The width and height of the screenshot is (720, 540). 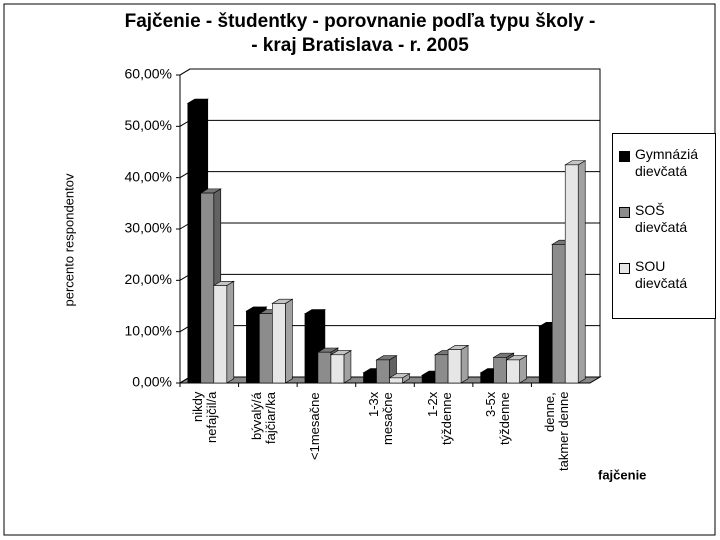 I want to click on legend-item: SOŠ dievčatá, so click(x=664, y=219).